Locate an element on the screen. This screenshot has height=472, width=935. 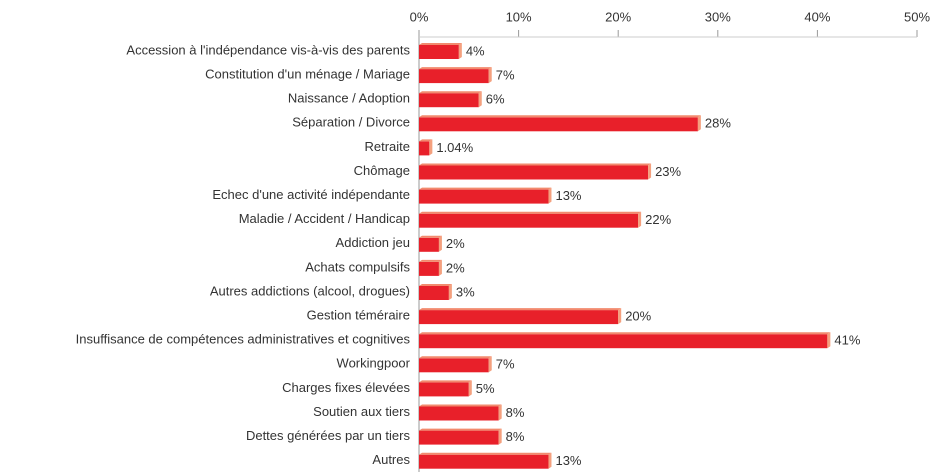
x-tick-label: 10% is located at coordinates (519, 16).